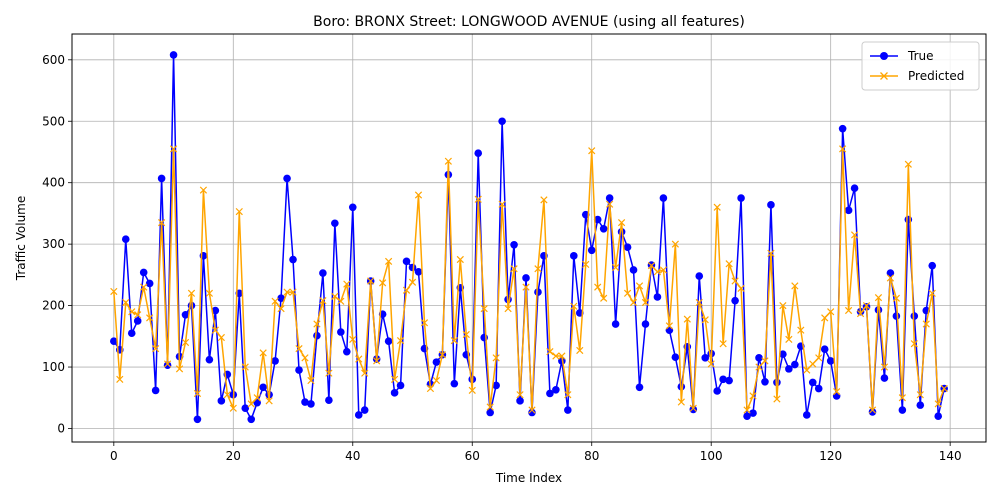 The height and width of the screenshot is (500, 1000). I want to click on y-tick-label: 300, so click(53, 244).